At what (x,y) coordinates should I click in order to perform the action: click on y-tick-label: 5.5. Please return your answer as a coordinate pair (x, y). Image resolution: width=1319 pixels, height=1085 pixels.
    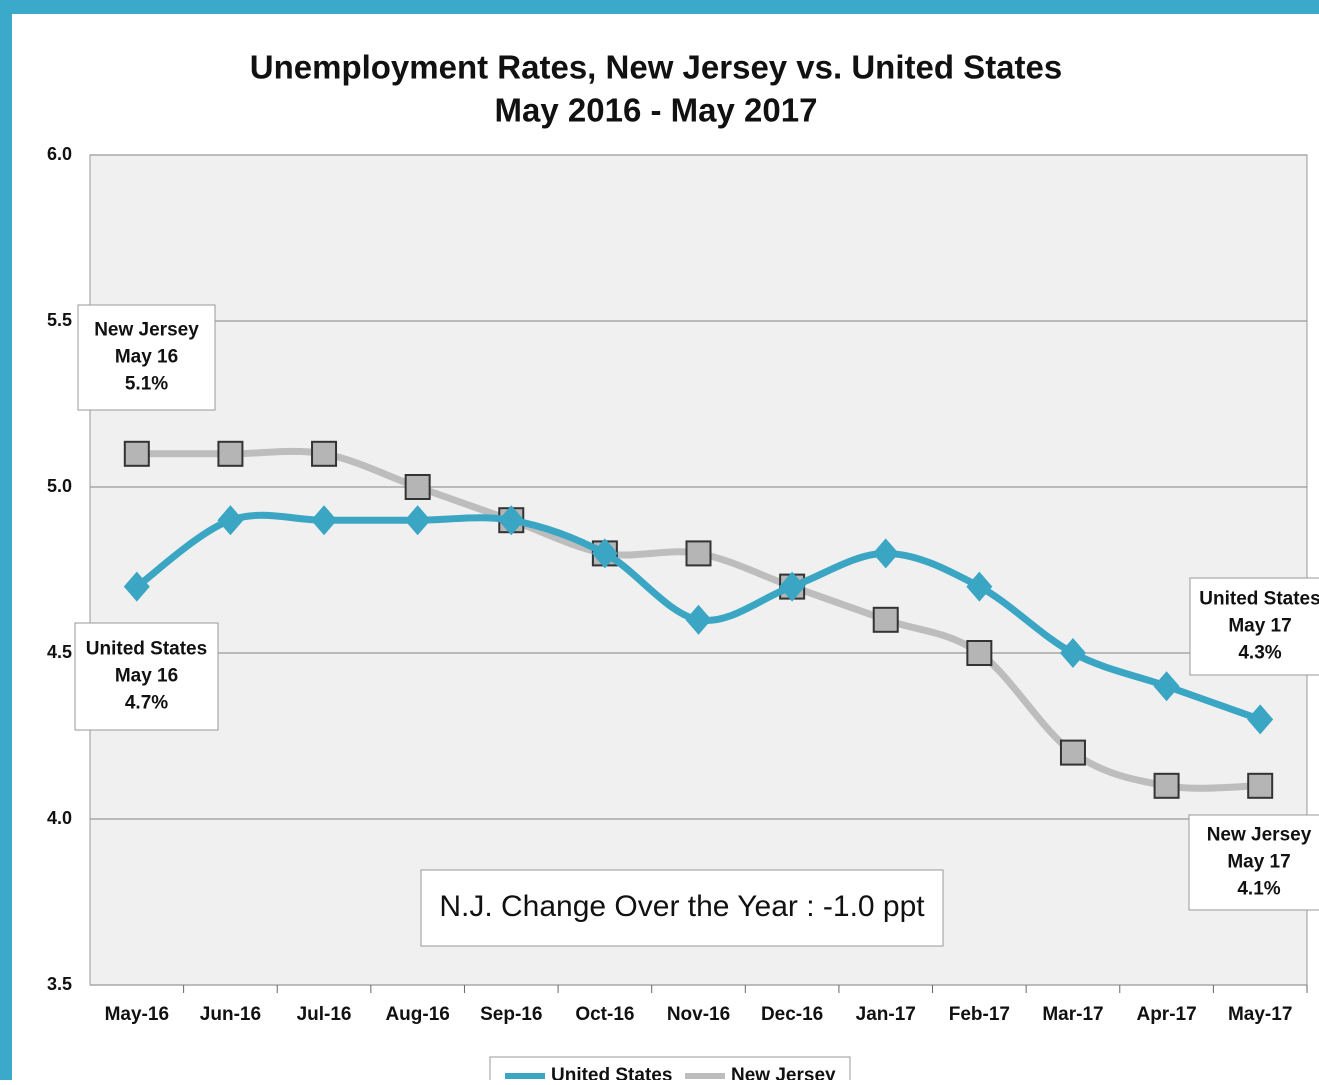
    Looking at the image, I should click on (59, 320).